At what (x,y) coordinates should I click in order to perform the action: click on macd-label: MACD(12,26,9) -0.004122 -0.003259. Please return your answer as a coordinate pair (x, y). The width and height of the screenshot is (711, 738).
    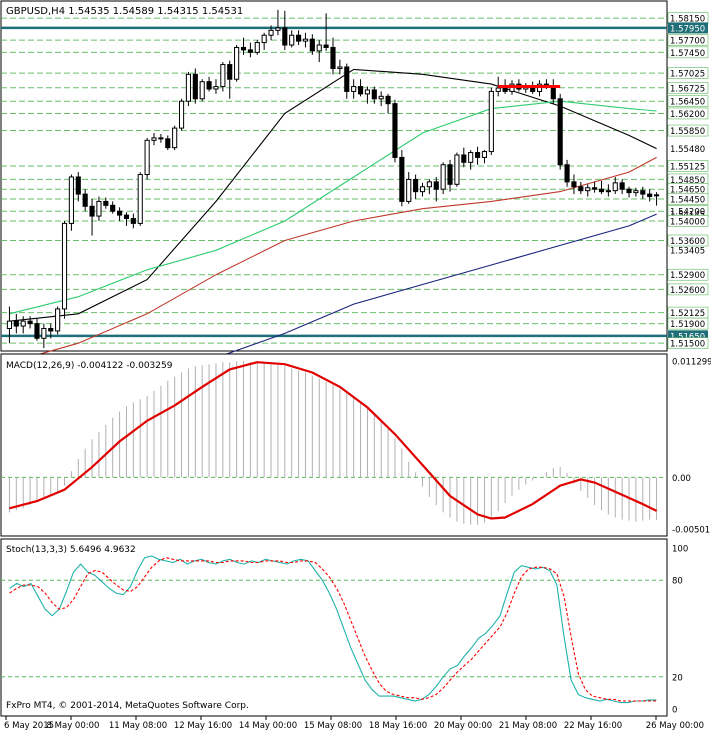
    Looking at the image, I should click on (89, 366).